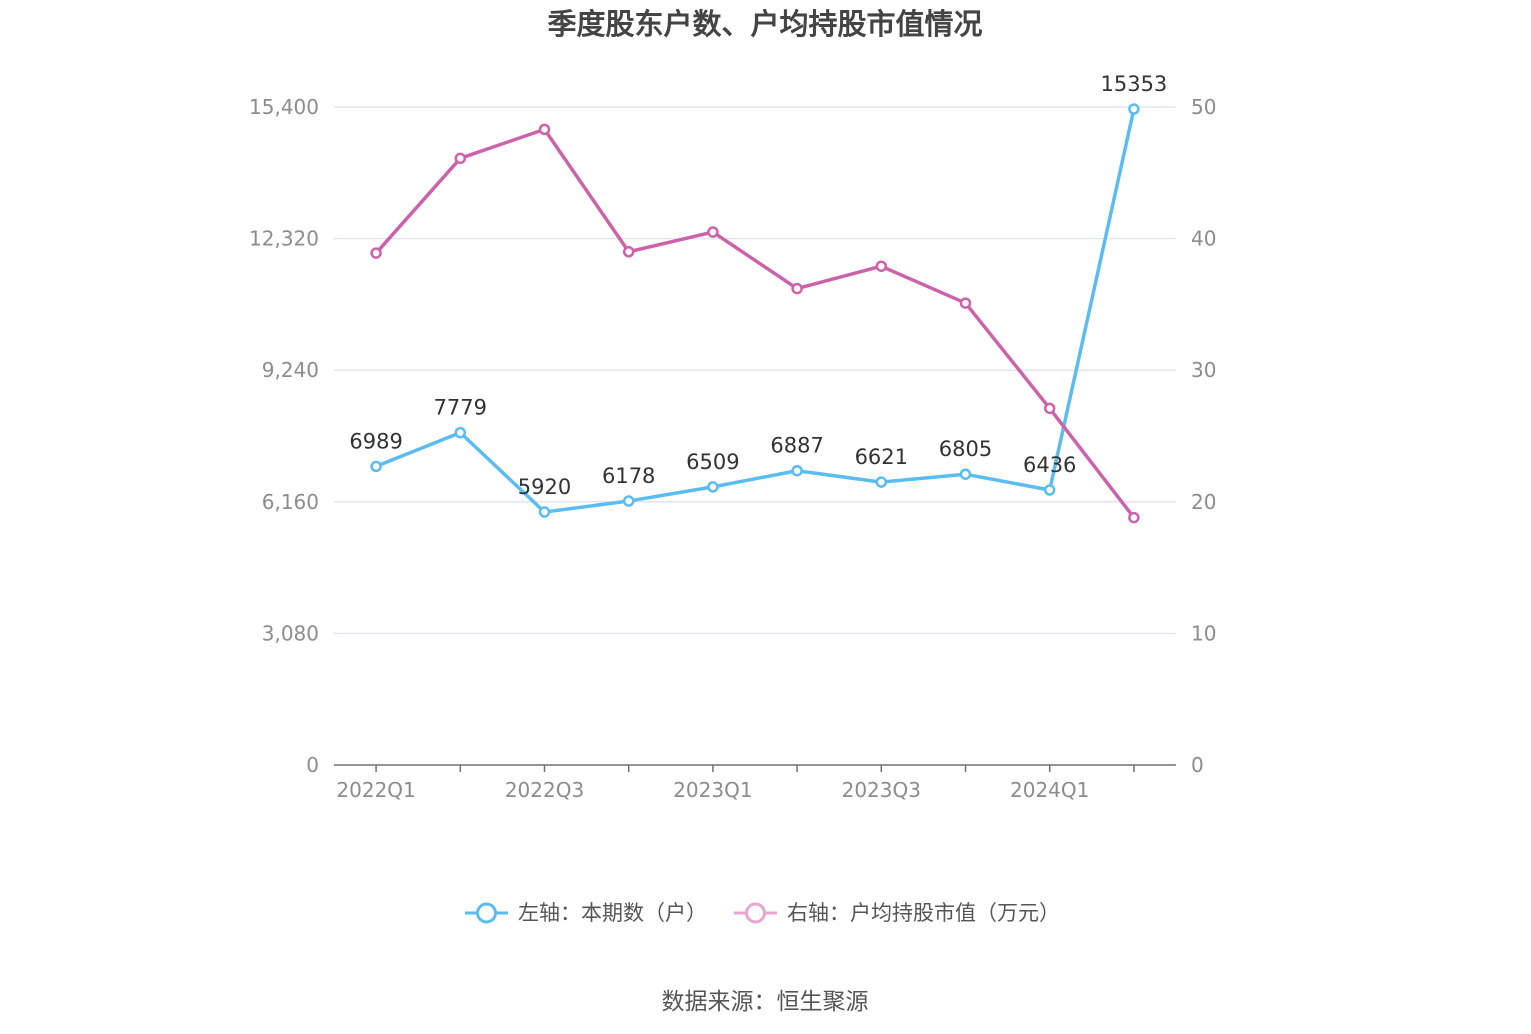 This screenshot has height=1034, width=1531. What do you see at coordinates (544, 487) in the screenshot?
I see `data-label-households: 5920` at bounding box center [544, 487].